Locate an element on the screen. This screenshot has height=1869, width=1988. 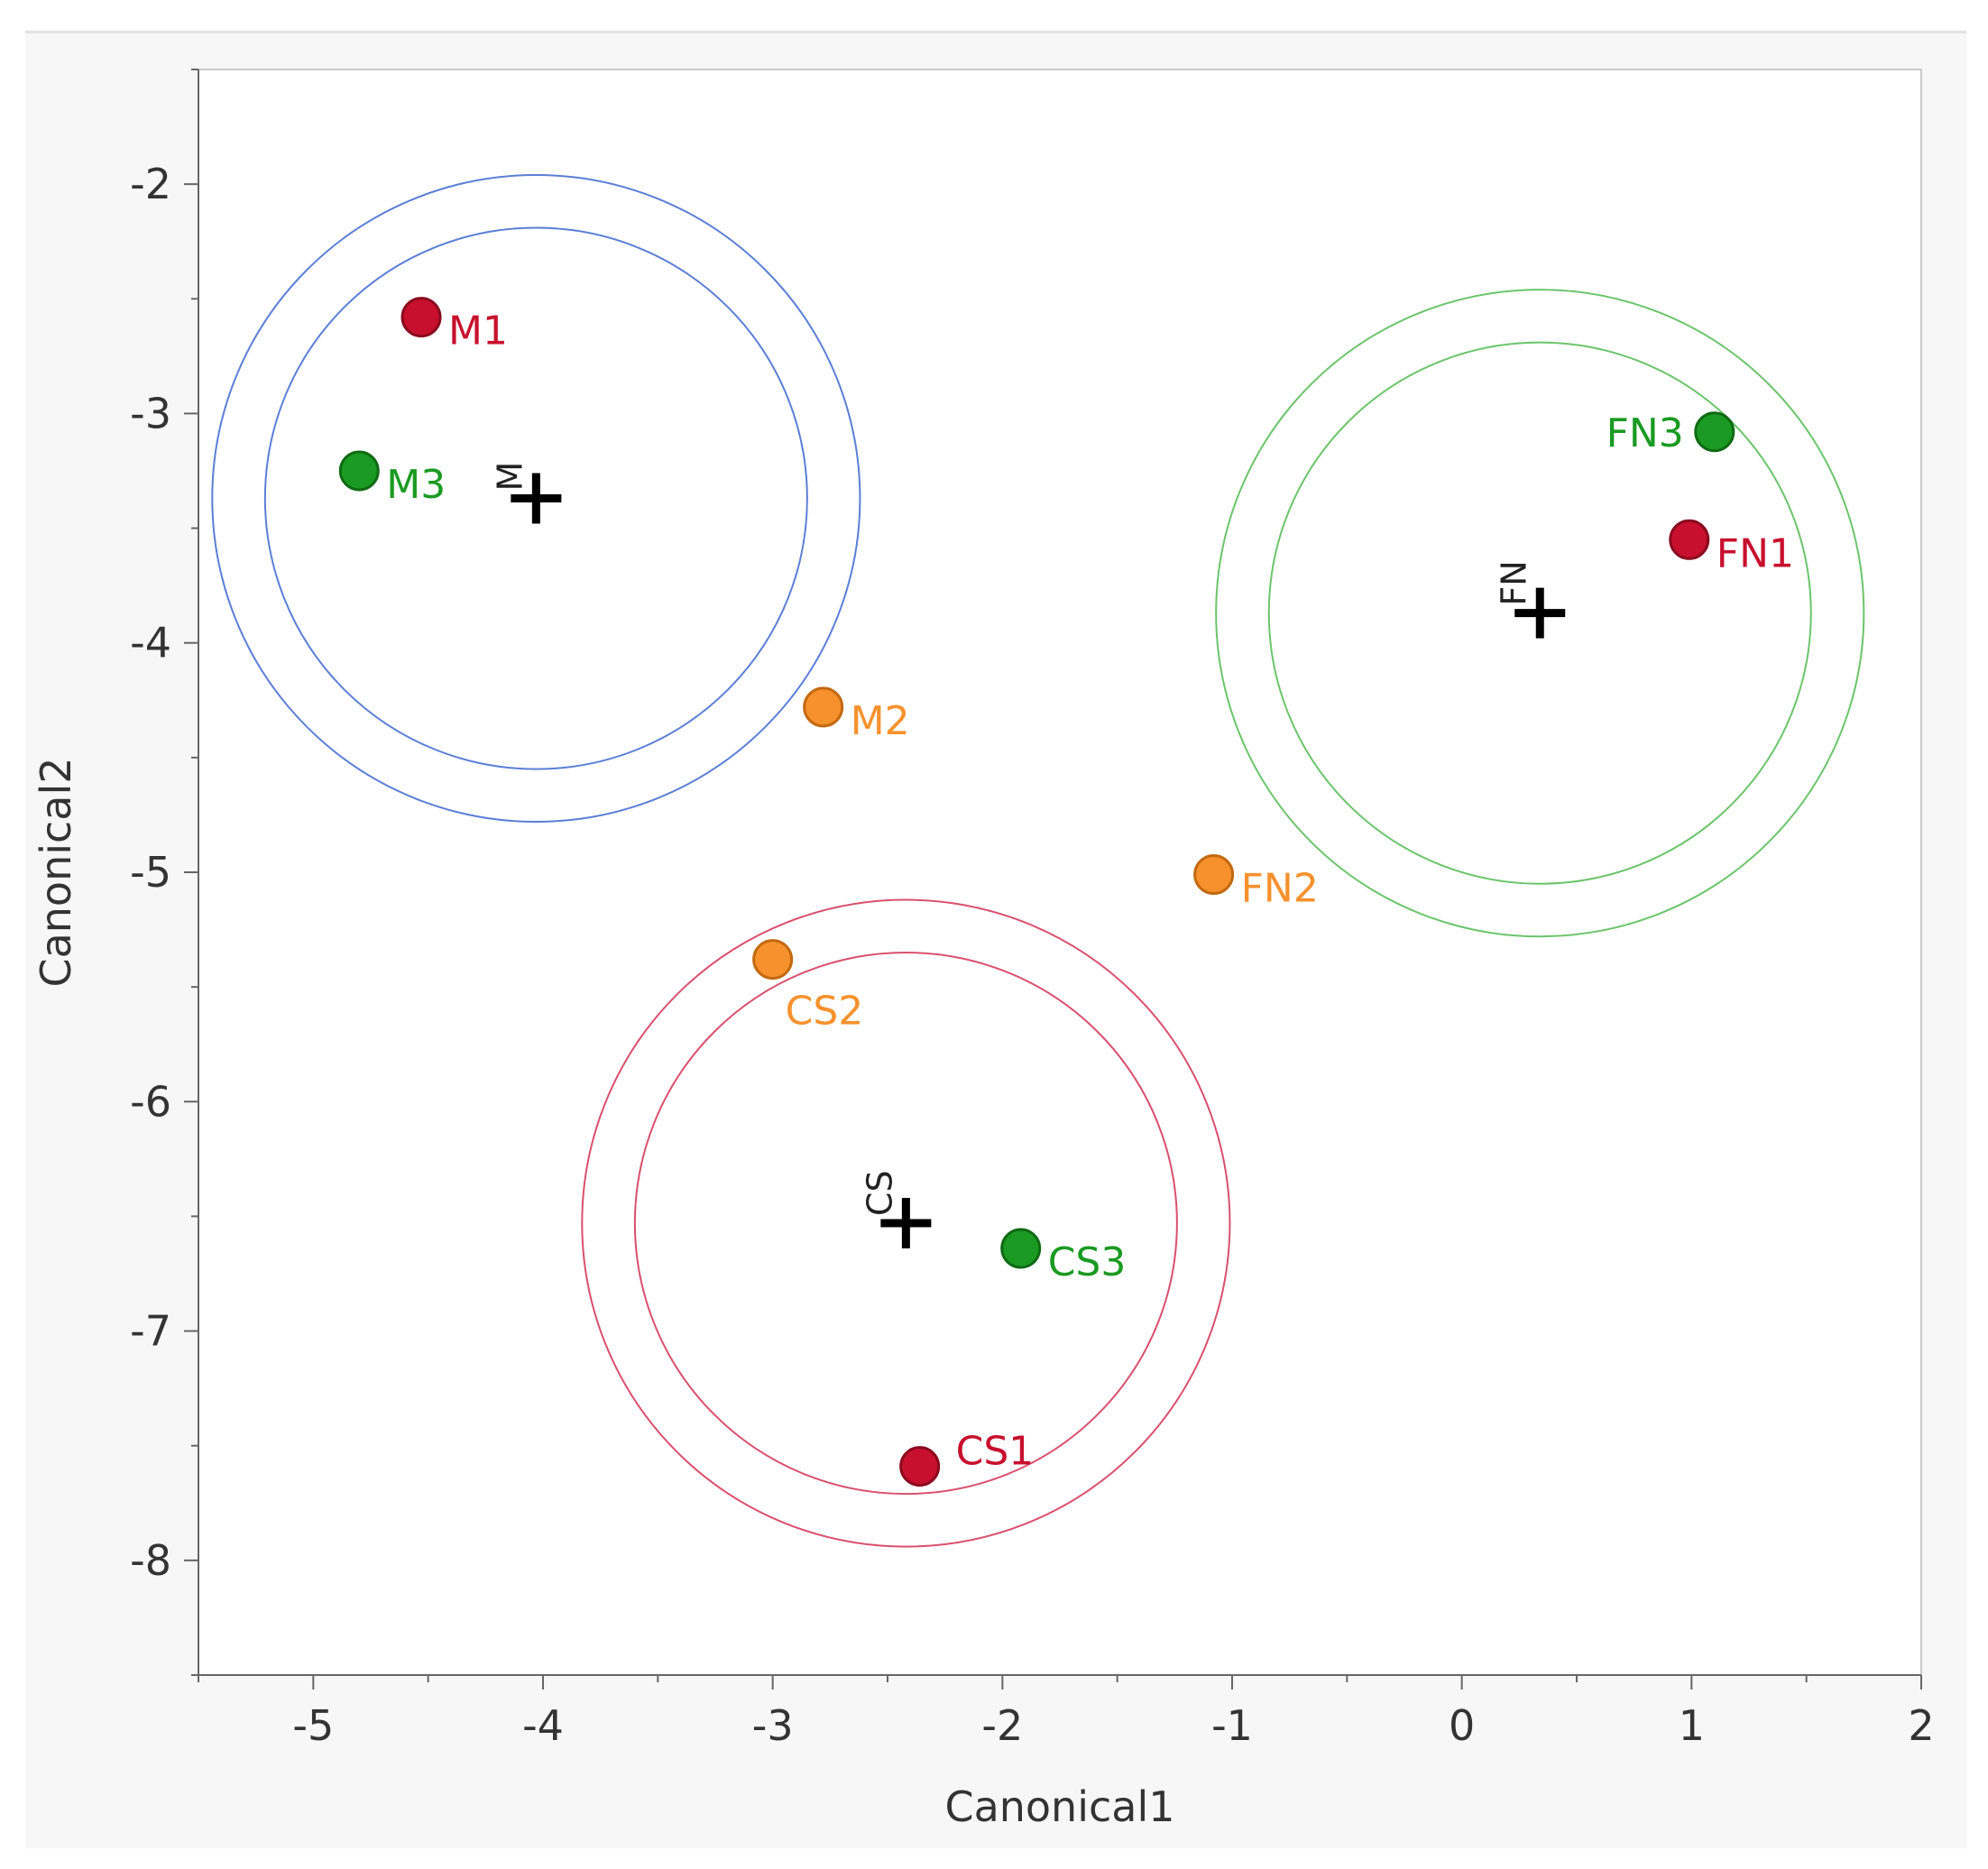
y-tick-label: -6 is located at coordinates (151, 1101).